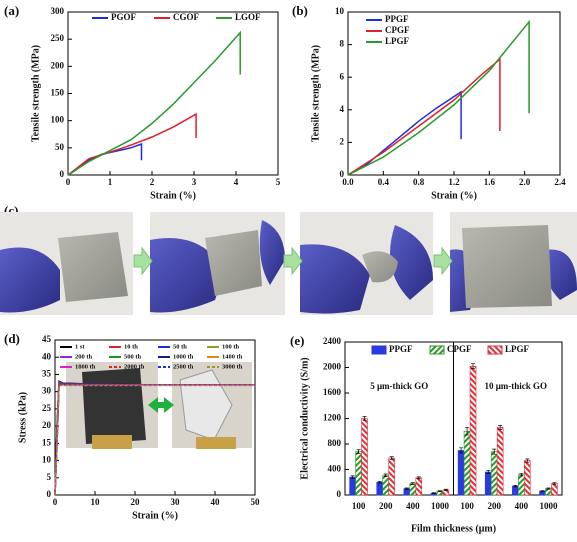  I want to click on legend-label: 500 th, so click(133, 356).